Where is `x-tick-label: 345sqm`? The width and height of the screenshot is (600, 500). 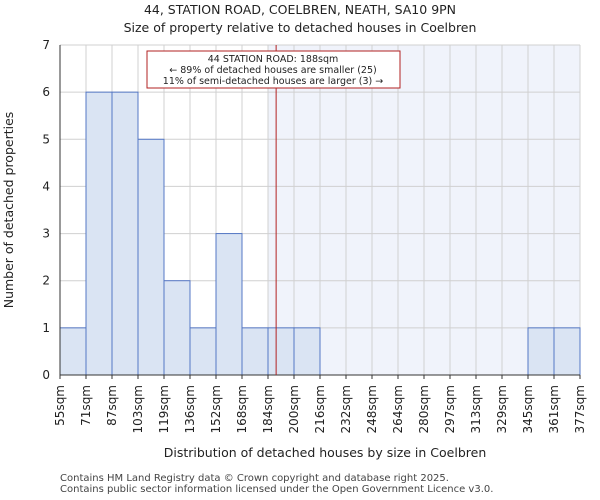 x-tick-label: 345sqm is located at coordinates (528, 409).